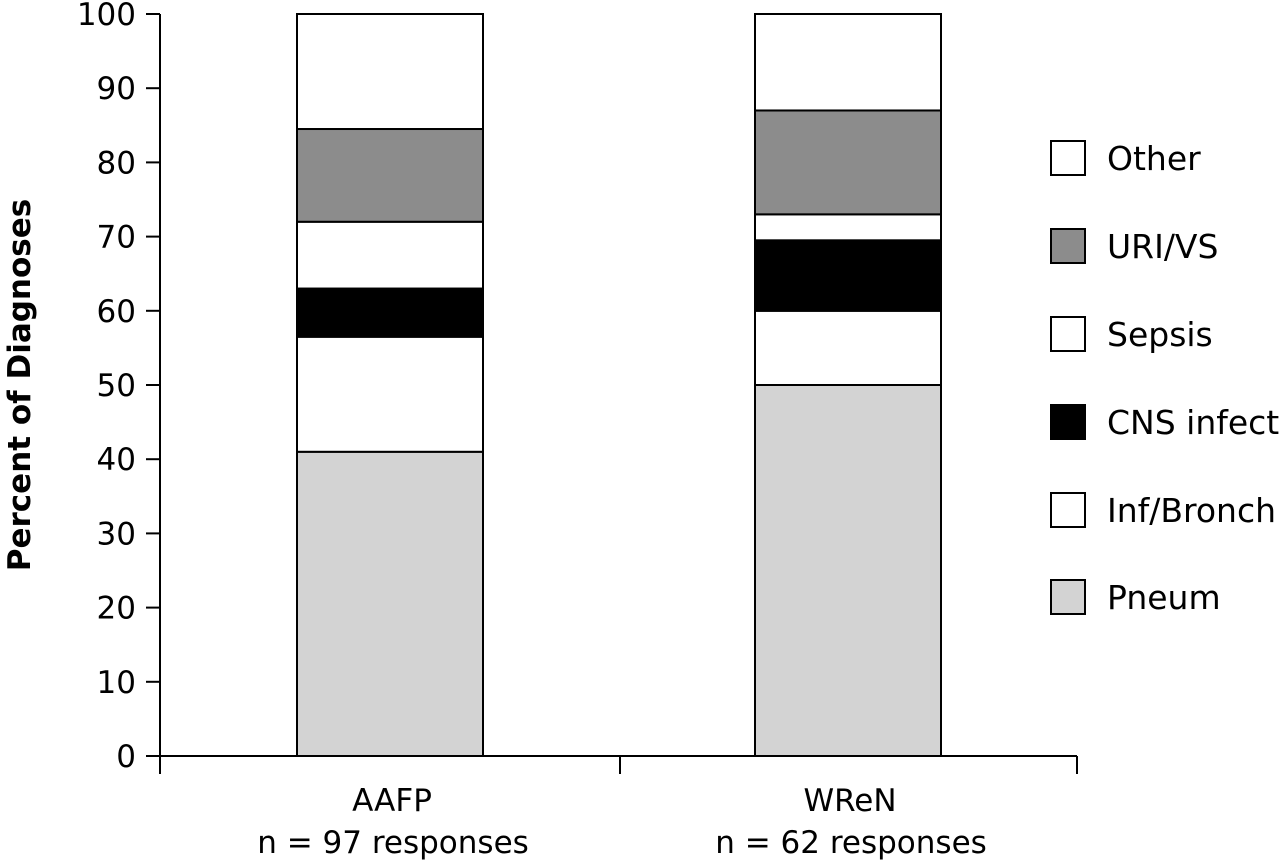 The width and height of the screenshot is (1280, 864). Describe the element at coordinates (1164, 597) in the screenshot. I see `legend-label: Pneum` at that location.